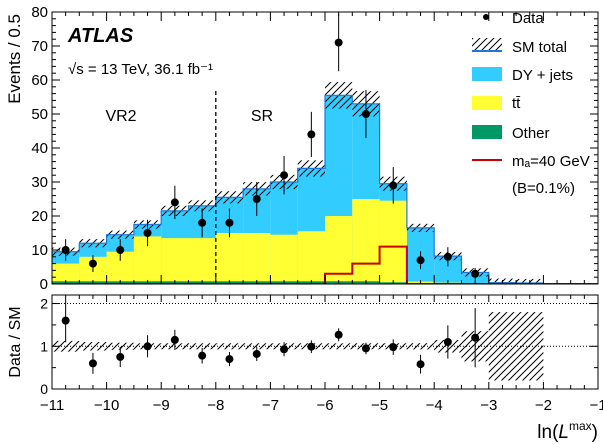 This screenshot has height=444, width=603. I want to click on x-tick-label: −5, so click(379, 405).